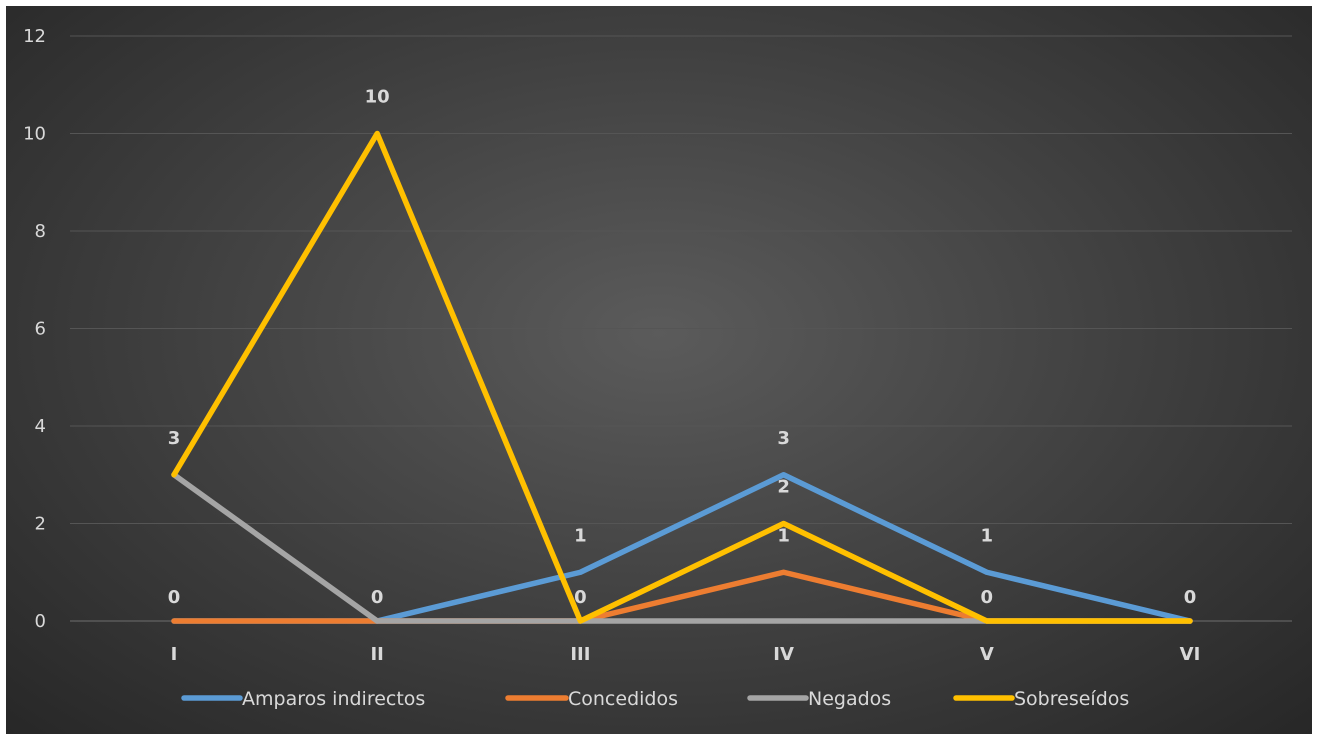 This screenshot has height=741, width=1320. What do you see at coordinates (174, 654) in the screenshot?
I see `x-tick-label: I` at bounding box center [174, 654].